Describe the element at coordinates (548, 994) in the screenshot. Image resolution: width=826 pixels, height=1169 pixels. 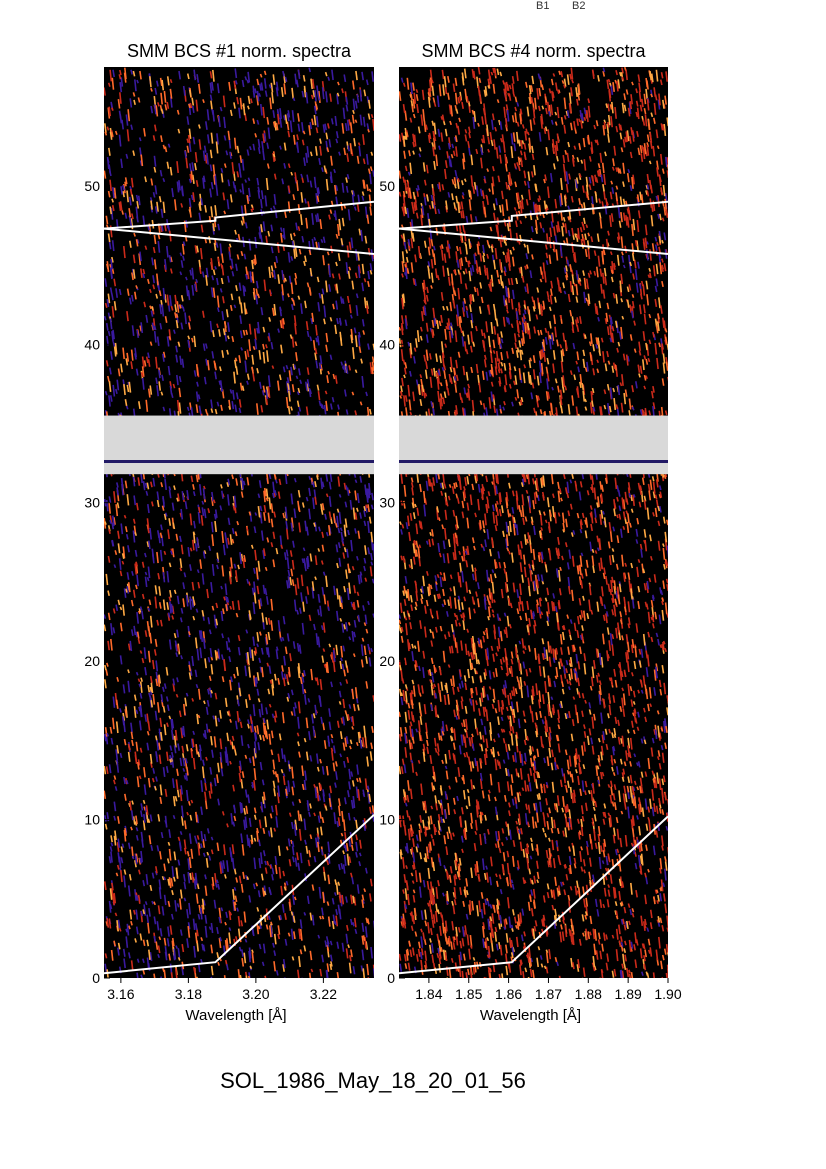
I see `x-tick-label: 1.87` at that location.